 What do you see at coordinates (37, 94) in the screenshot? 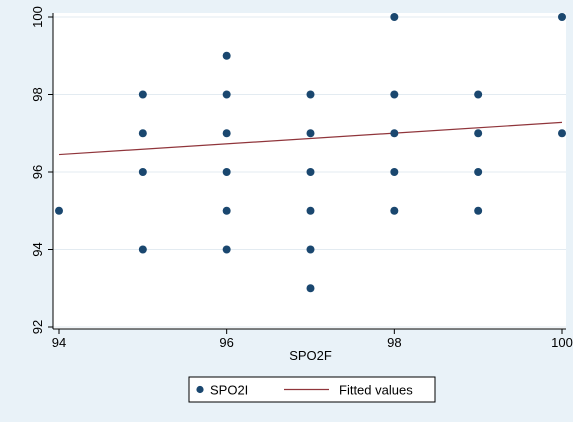
I see `y-tick-label-3: 98` at bounding box center [37, 94].